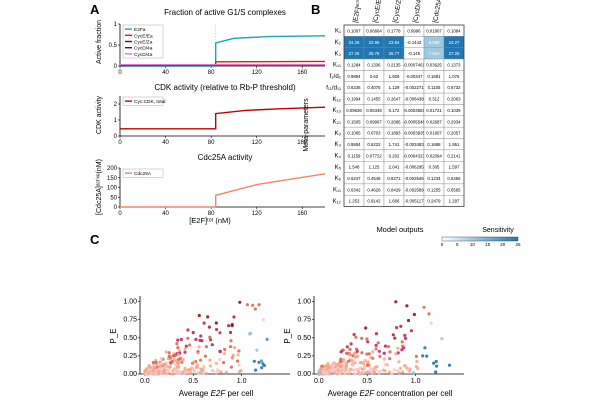 The height and width of the screenshot is (400, 600). What do you see at coordinates (434, 201) in the screenshot?
I see `heatmap-cell-value: 0.2479` at bounding box center [434, 201].